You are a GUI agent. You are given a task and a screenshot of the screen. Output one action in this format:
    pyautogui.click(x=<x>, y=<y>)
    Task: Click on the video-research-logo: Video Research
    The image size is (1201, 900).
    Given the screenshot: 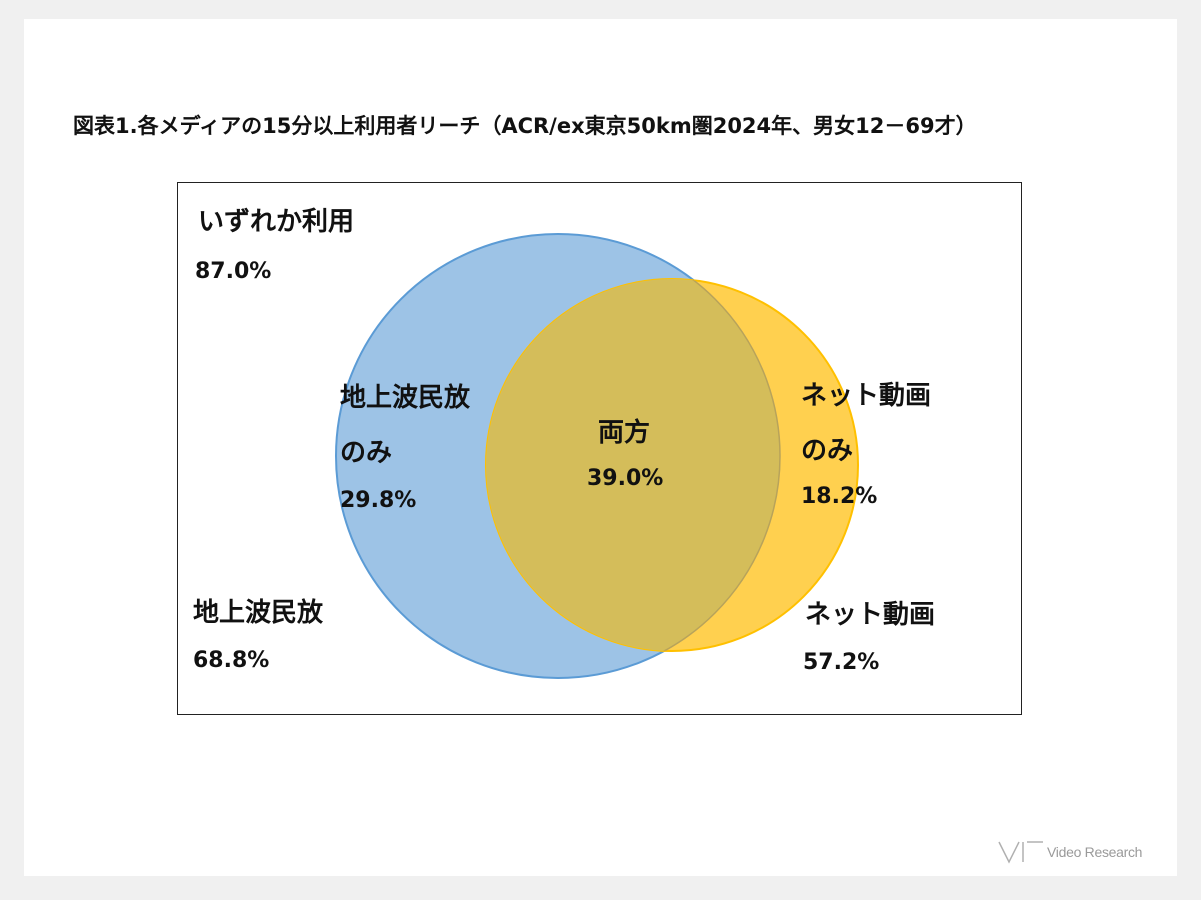 What is the action you would take?
    pyautogui.click(x=1082, y=852)
    